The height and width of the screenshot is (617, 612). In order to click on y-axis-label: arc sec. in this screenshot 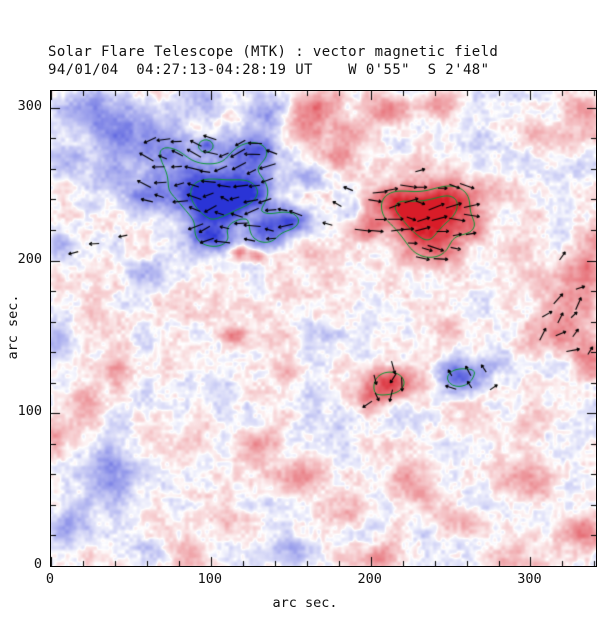, I will do `click(13, 327)`.